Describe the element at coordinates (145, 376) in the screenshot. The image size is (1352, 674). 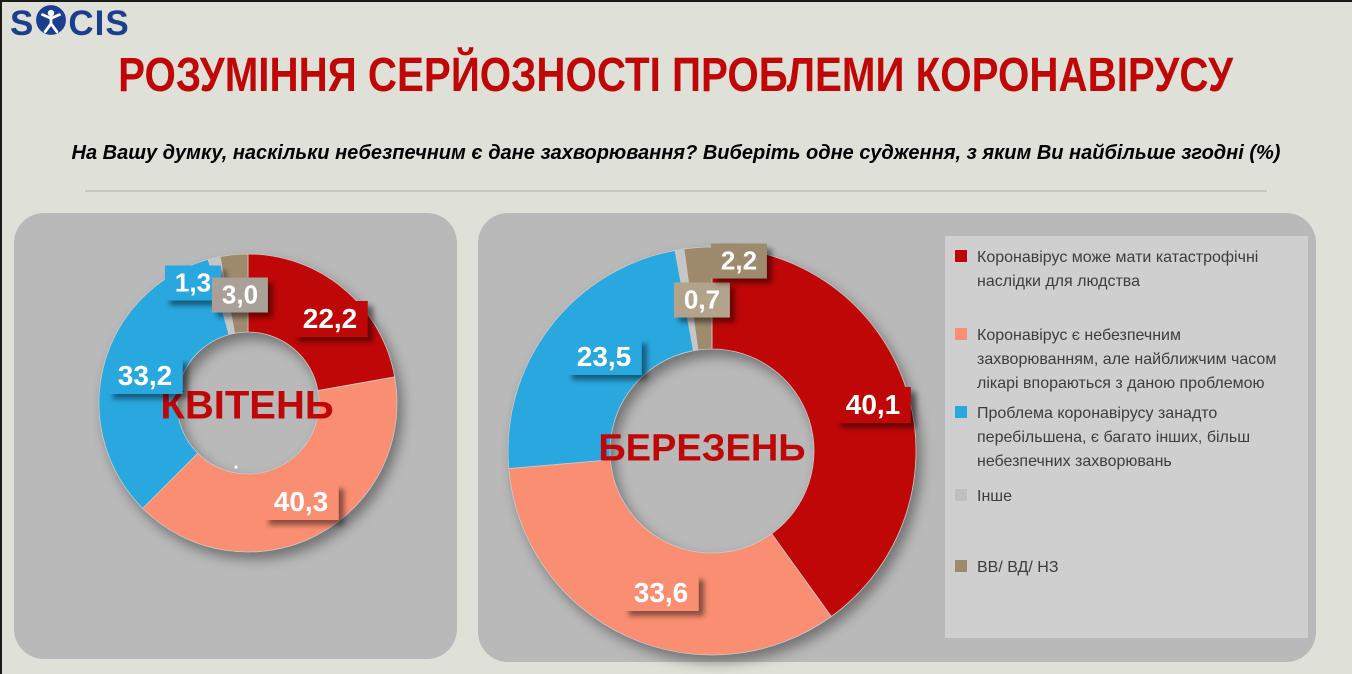
I see `data-label-33,2: 33,2` at that location.